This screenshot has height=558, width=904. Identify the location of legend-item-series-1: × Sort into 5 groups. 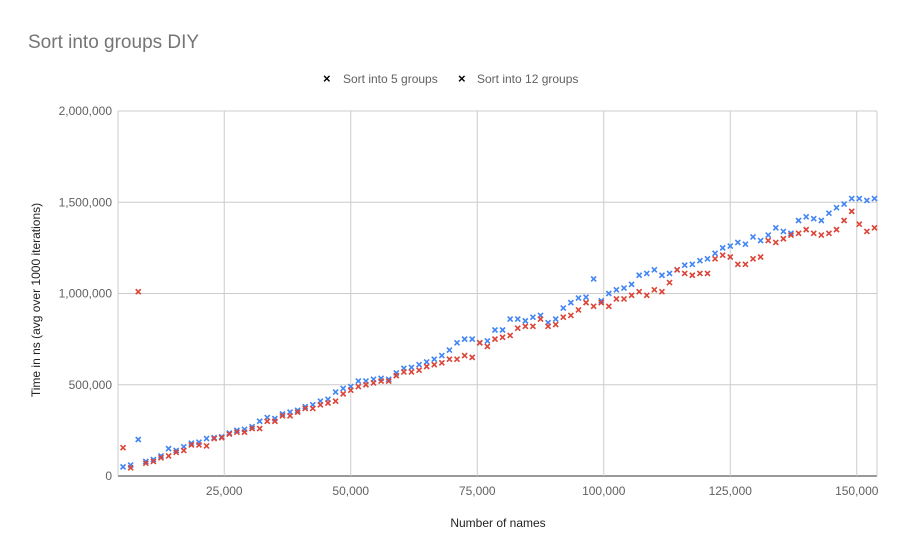
(380, 78).